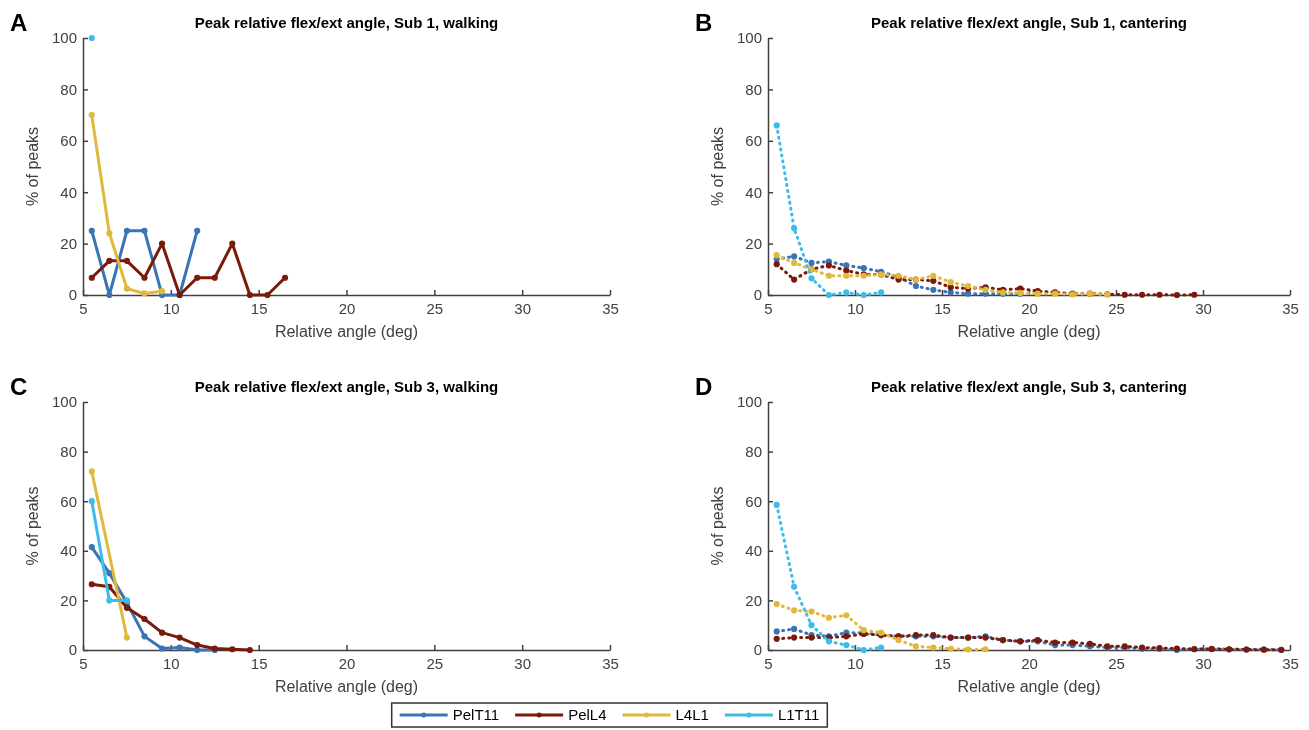 Image resolution: width=1309 pixels, height=730 pixels. What do you see at coordinates (346, 22) in the screenshot?
I see `chart-title: Peak relative flex/ext angle, Sub 1, walking` at bounding box center [346, 22].